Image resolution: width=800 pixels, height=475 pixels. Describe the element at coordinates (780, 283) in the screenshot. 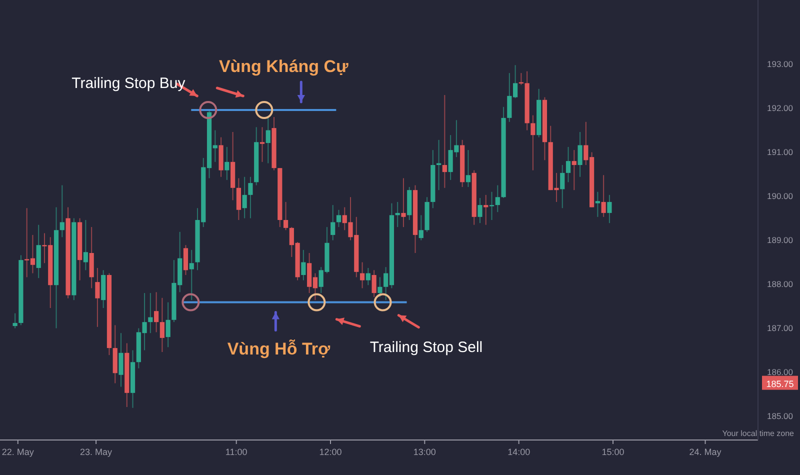

I see `y-tick-label: 188.00` at that location.